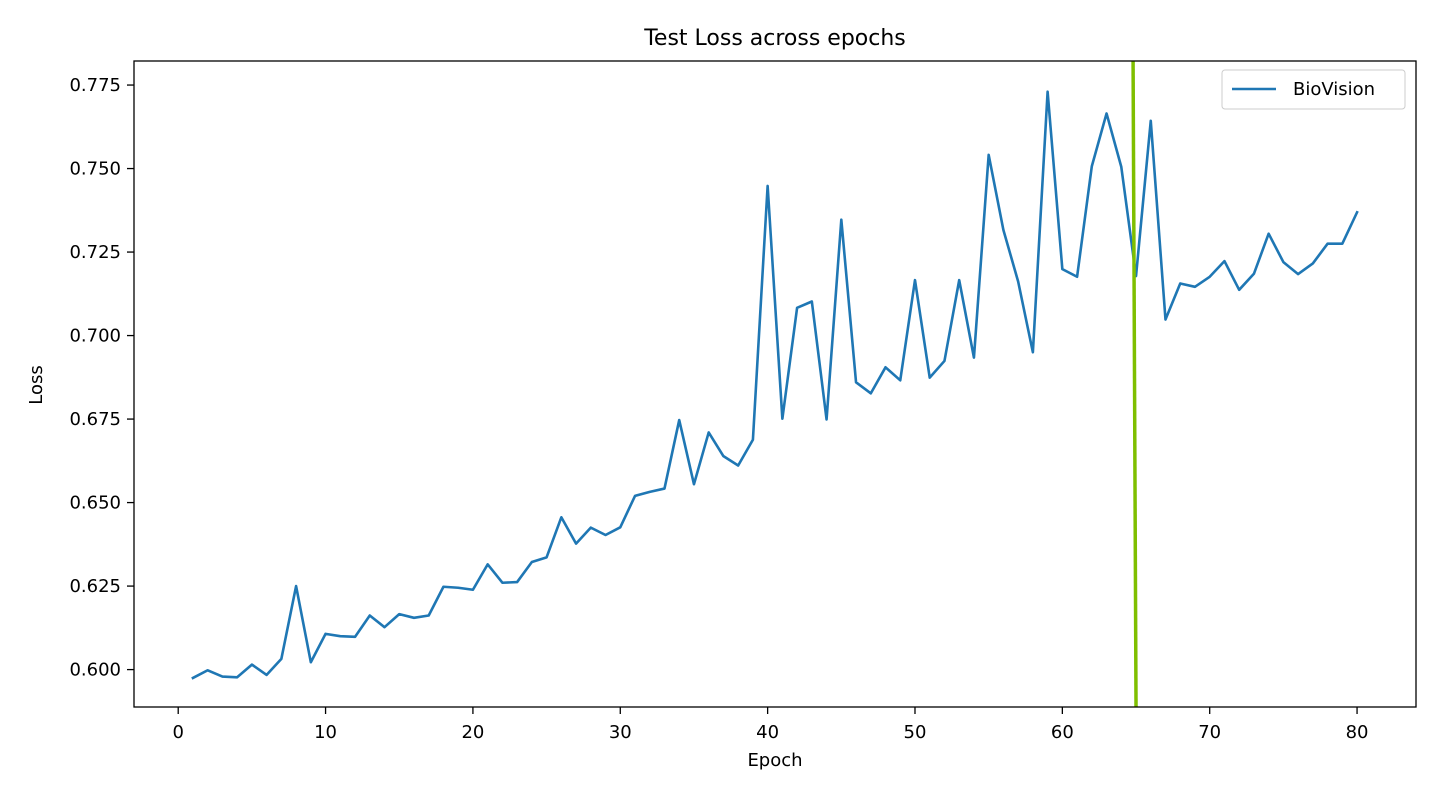 The image size is (1440, 800). What do you see at coordinates (95, 169) in the screenshot?
I see `y-tick-label: 0.750` at bounding box center [95, 169].